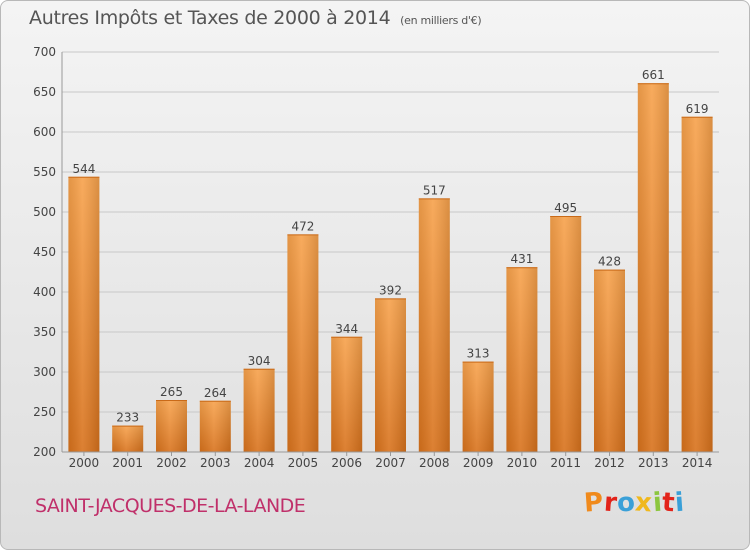  Describe the element at coordinates (441, 20) in the screenshot. I see `chart-title-unit: (en milliers d'€)` at that location.